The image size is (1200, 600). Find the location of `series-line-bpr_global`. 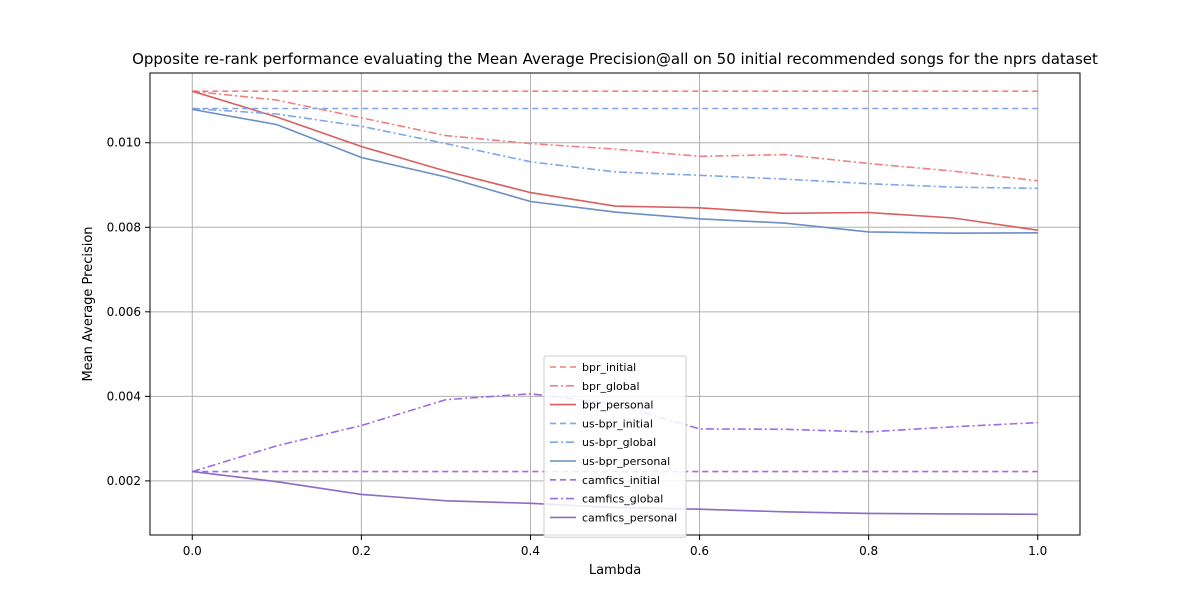

series-line-bpr_global is located at coordinates (615, 136).